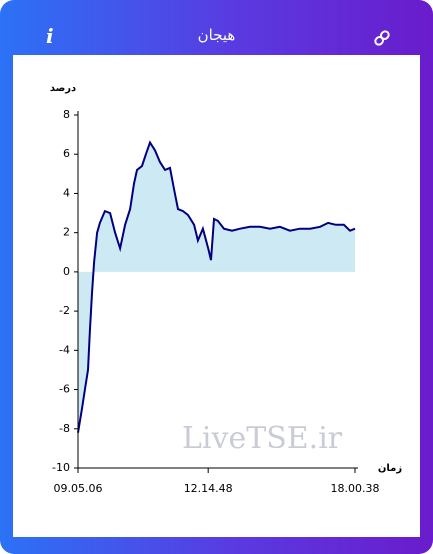 The height and width of the screenshot is (554, 433). Describe the element at coordinates (382, 38) in the screenshot. I see `link-icon` at that location.